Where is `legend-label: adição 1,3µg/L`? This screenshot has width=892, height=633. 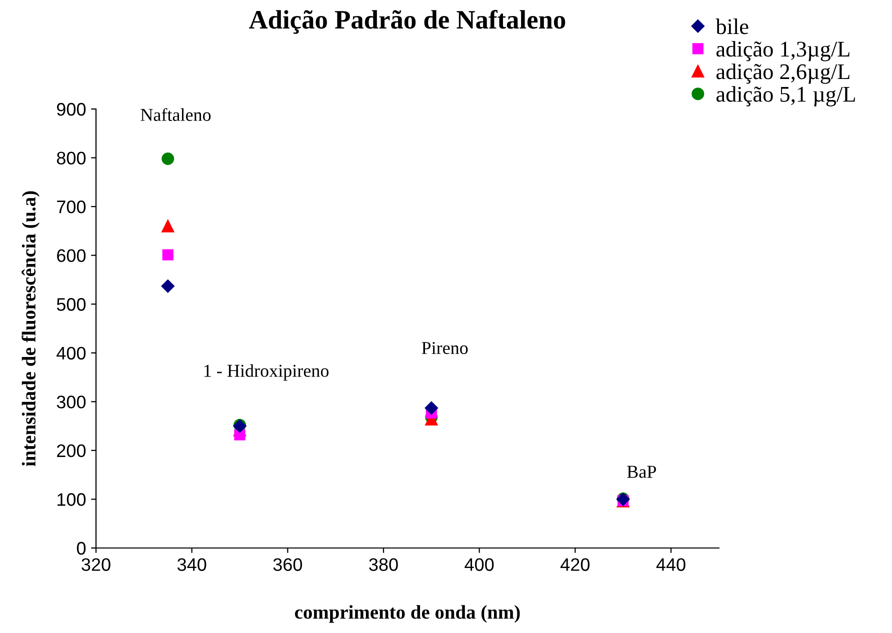 legend-label: adição 1,3µg/L is located at coordinates (783, 51).